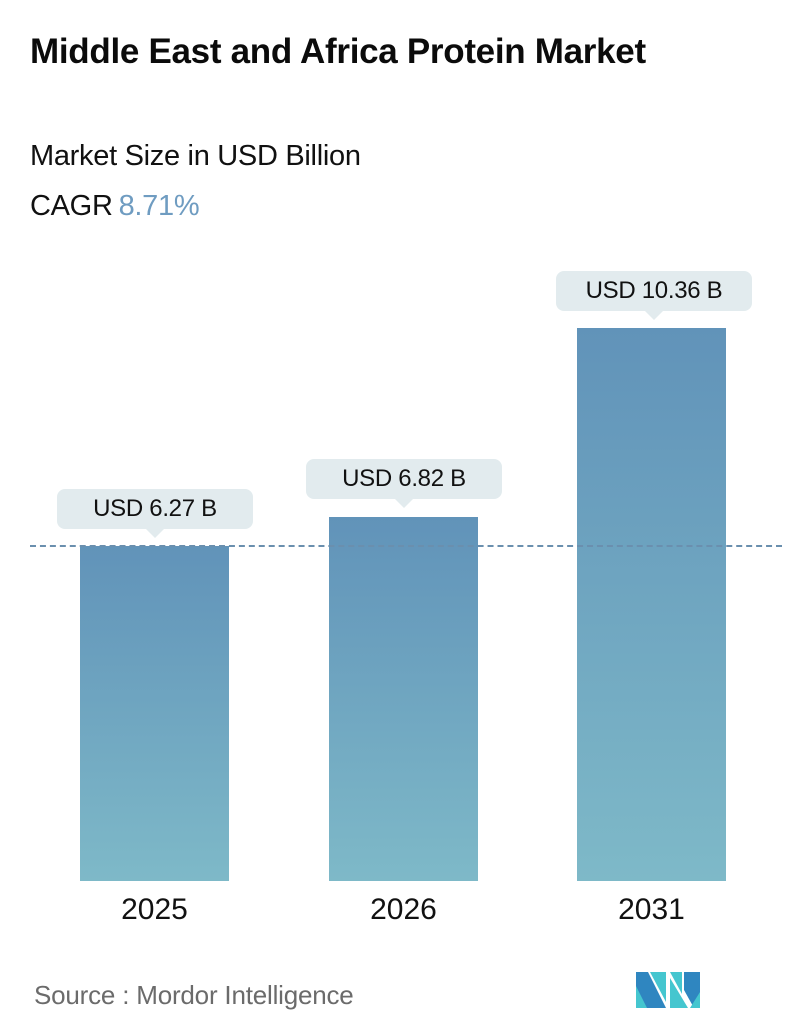 This screenshot has width=796, height=1034. I want to click on cagr-value: 8.71%, so click(159, 206).